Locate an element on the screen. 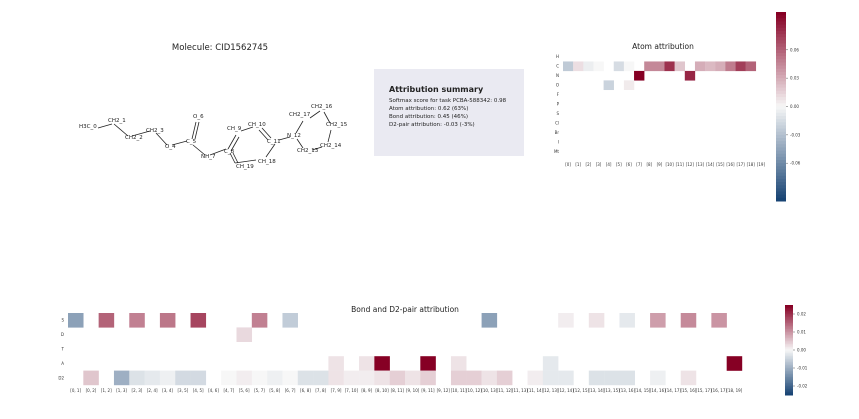 The width and height of the screenshot is (859, 419). atom-heatmap-col-label: [0] is located at coordinates (568, 164).